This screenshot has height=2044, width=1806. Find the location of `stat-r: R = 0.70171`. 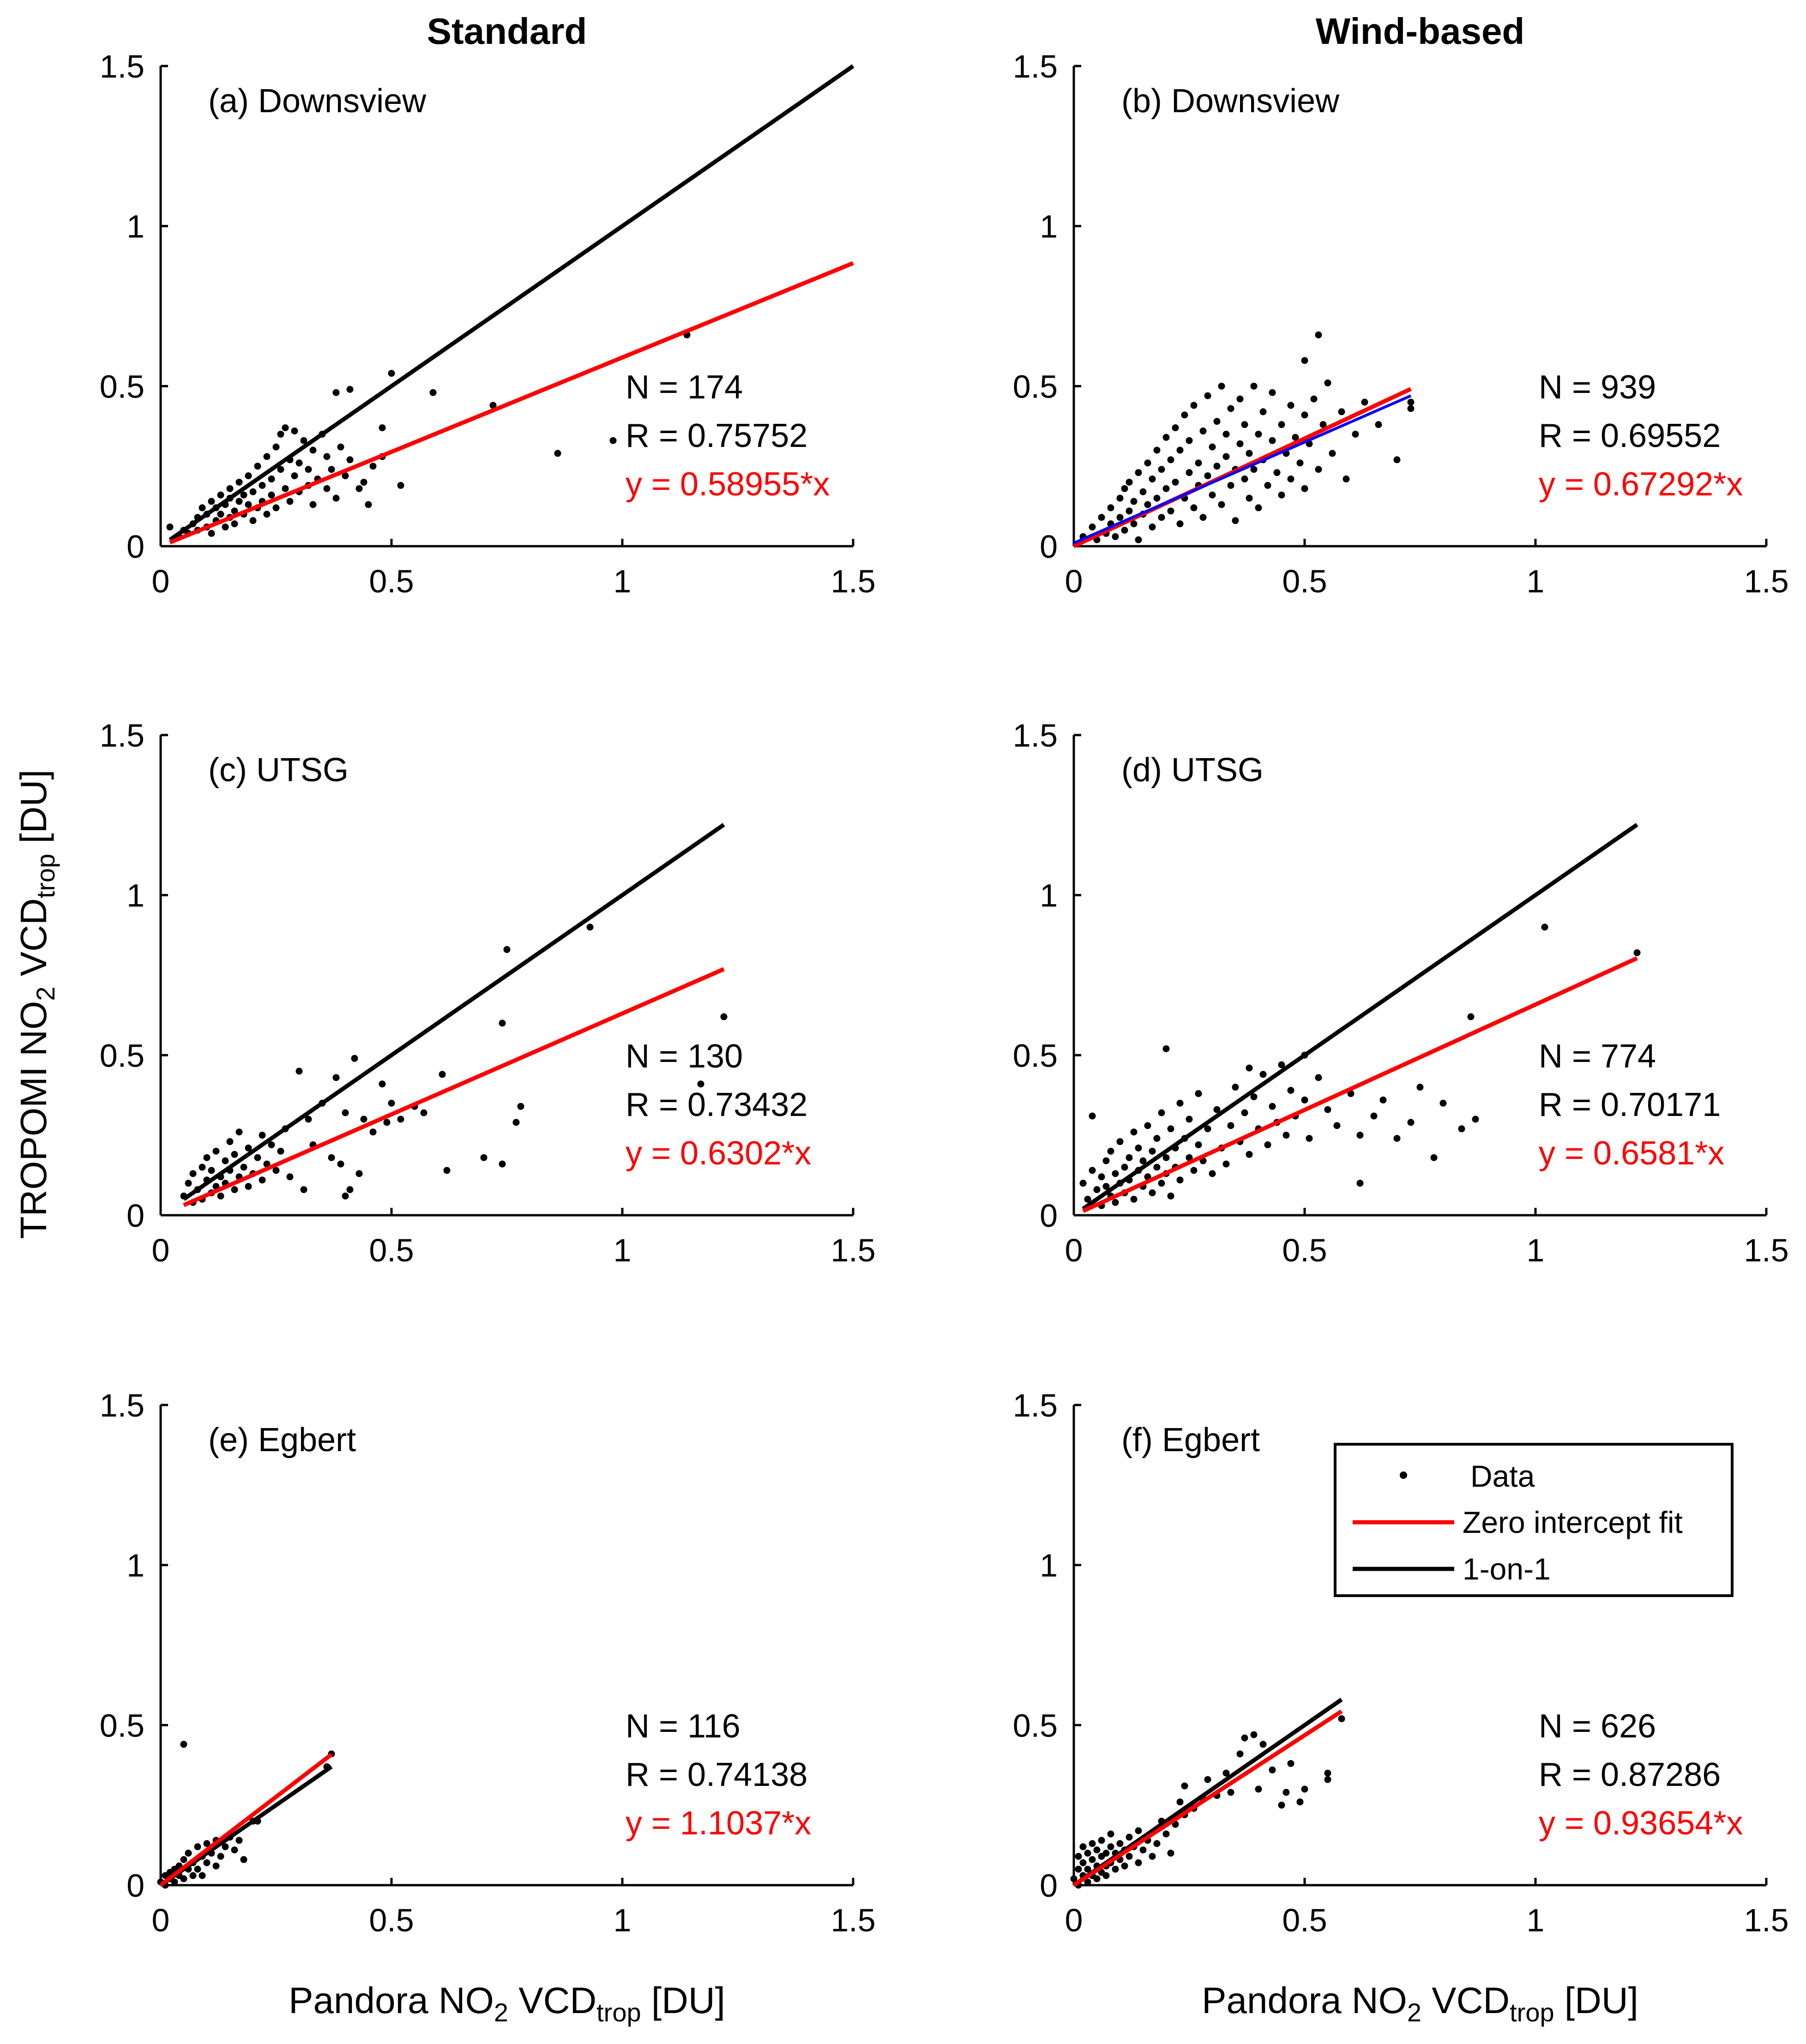

stat-r: R = 0.70171 is located at coordinates (1630, 1104).